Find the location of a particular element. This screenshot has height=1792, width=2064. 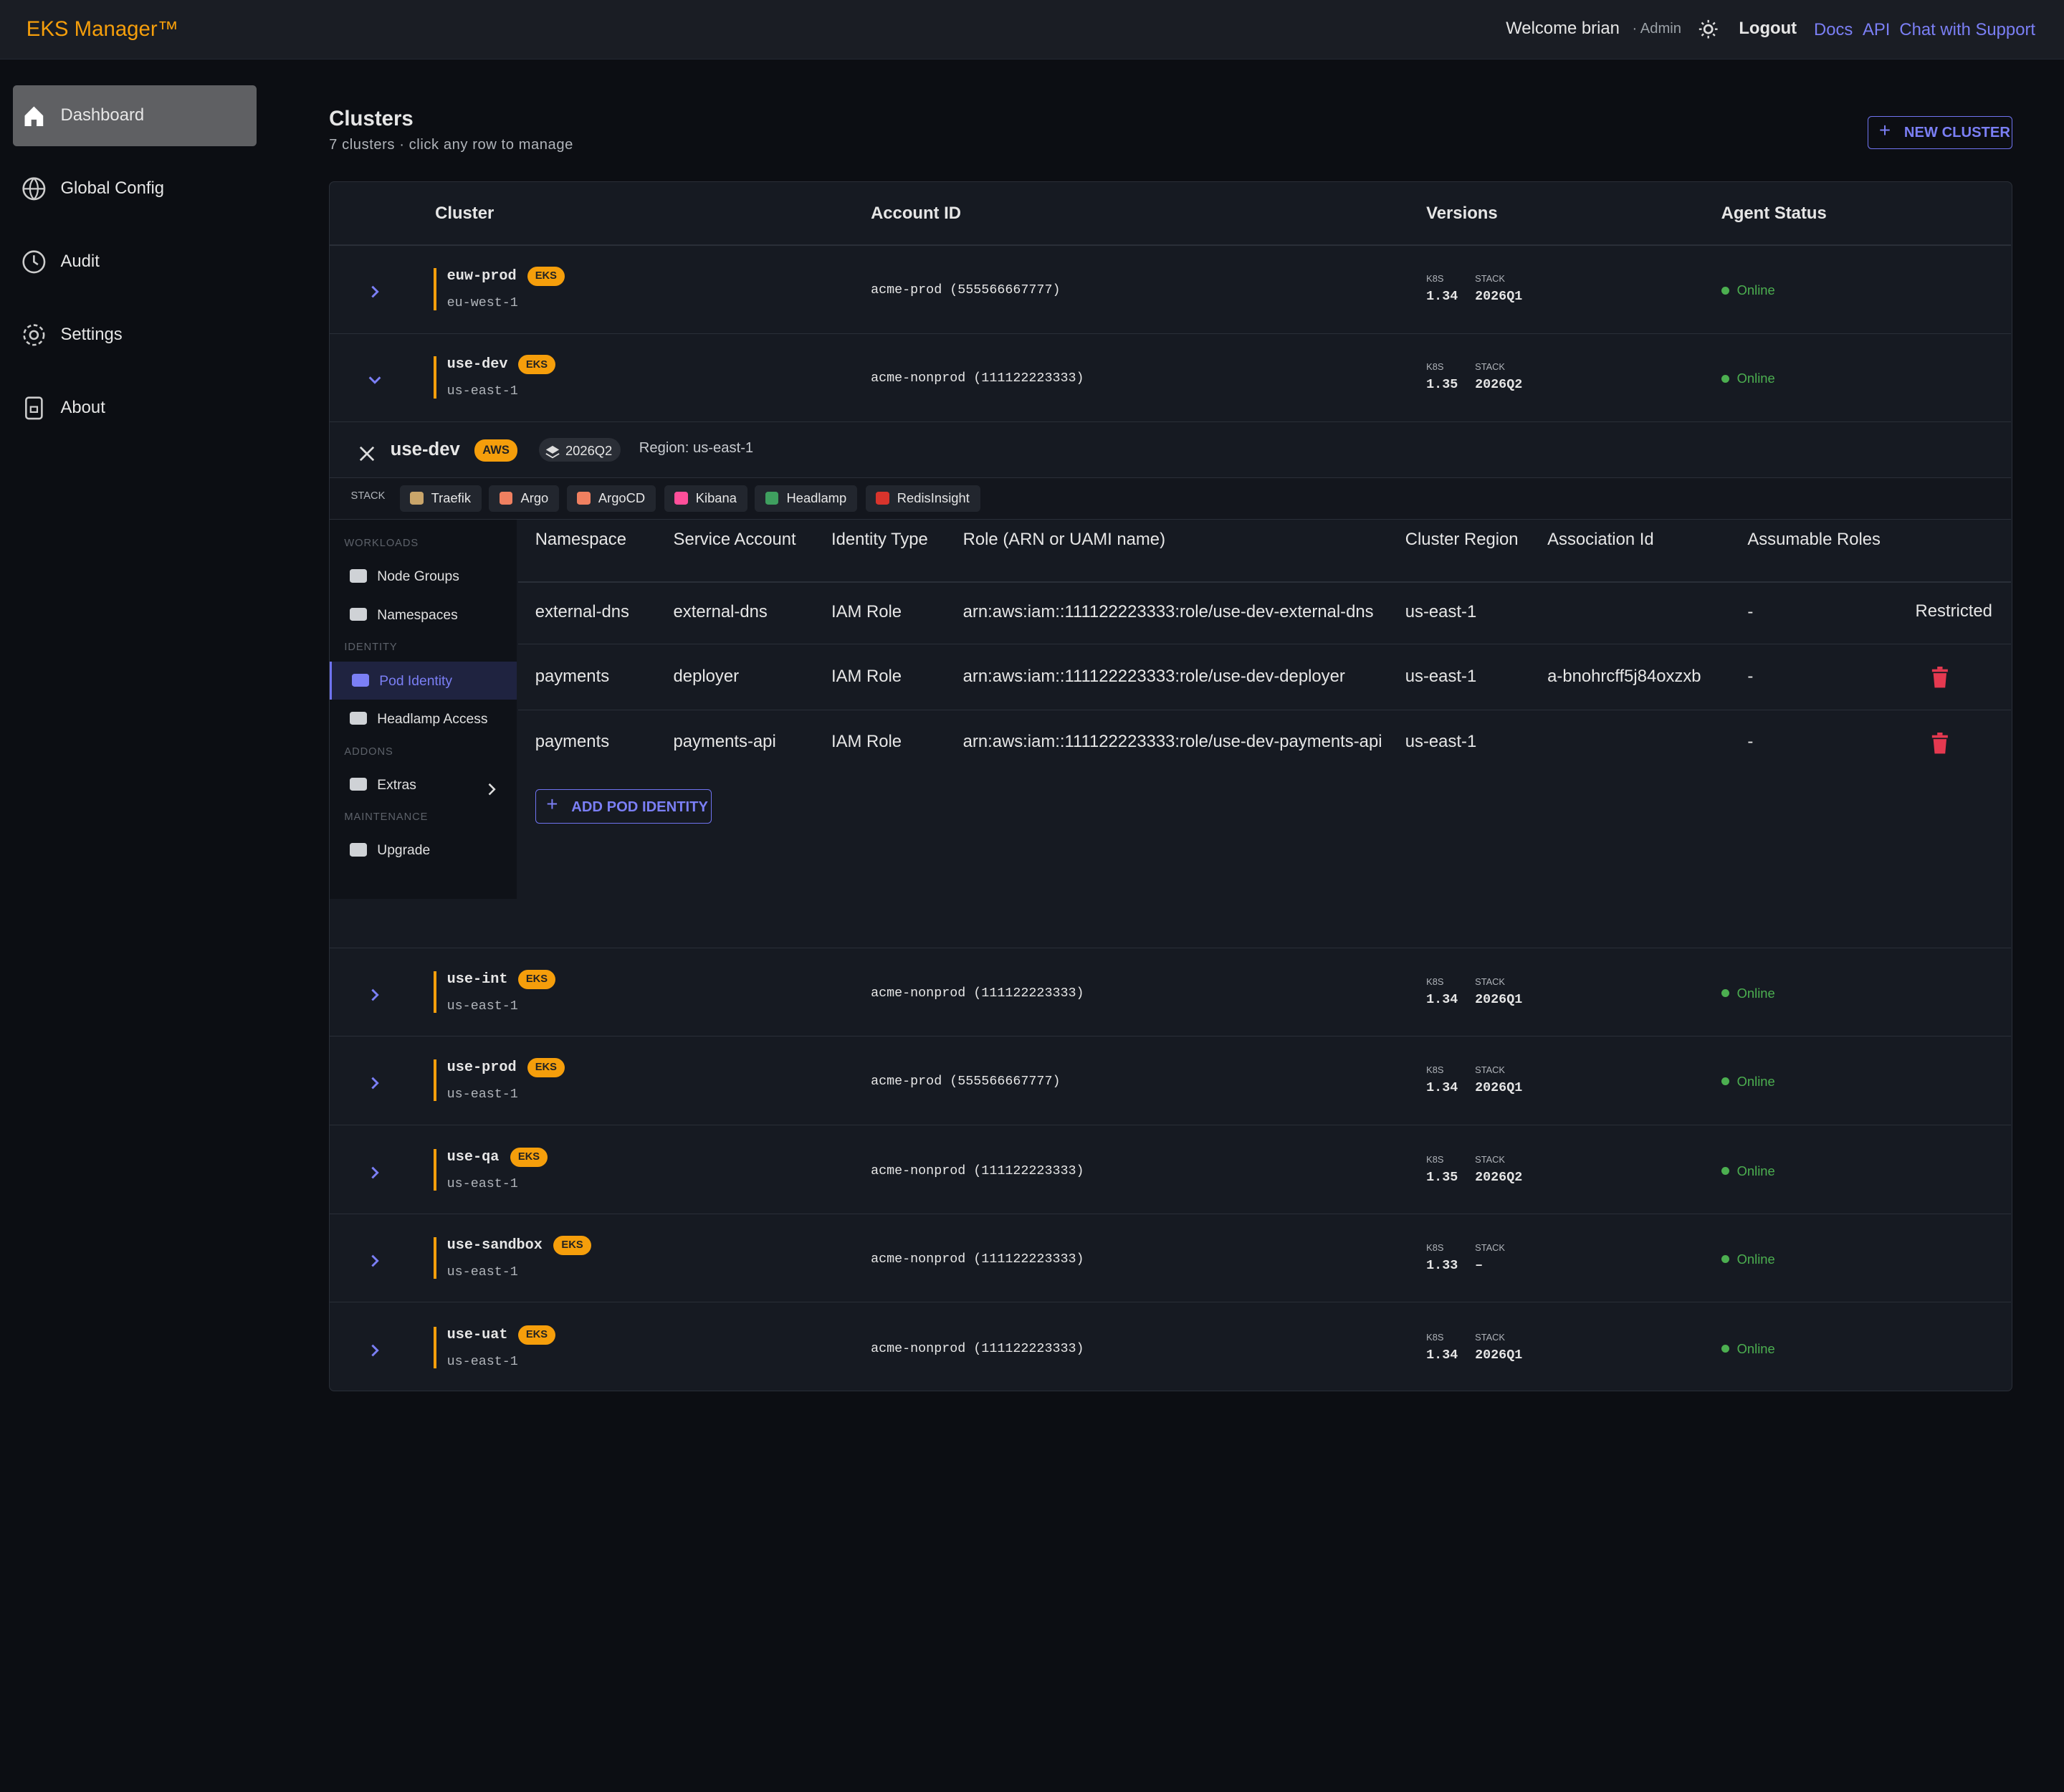

stack-label: STACK is located at coordinates (1490, 982).